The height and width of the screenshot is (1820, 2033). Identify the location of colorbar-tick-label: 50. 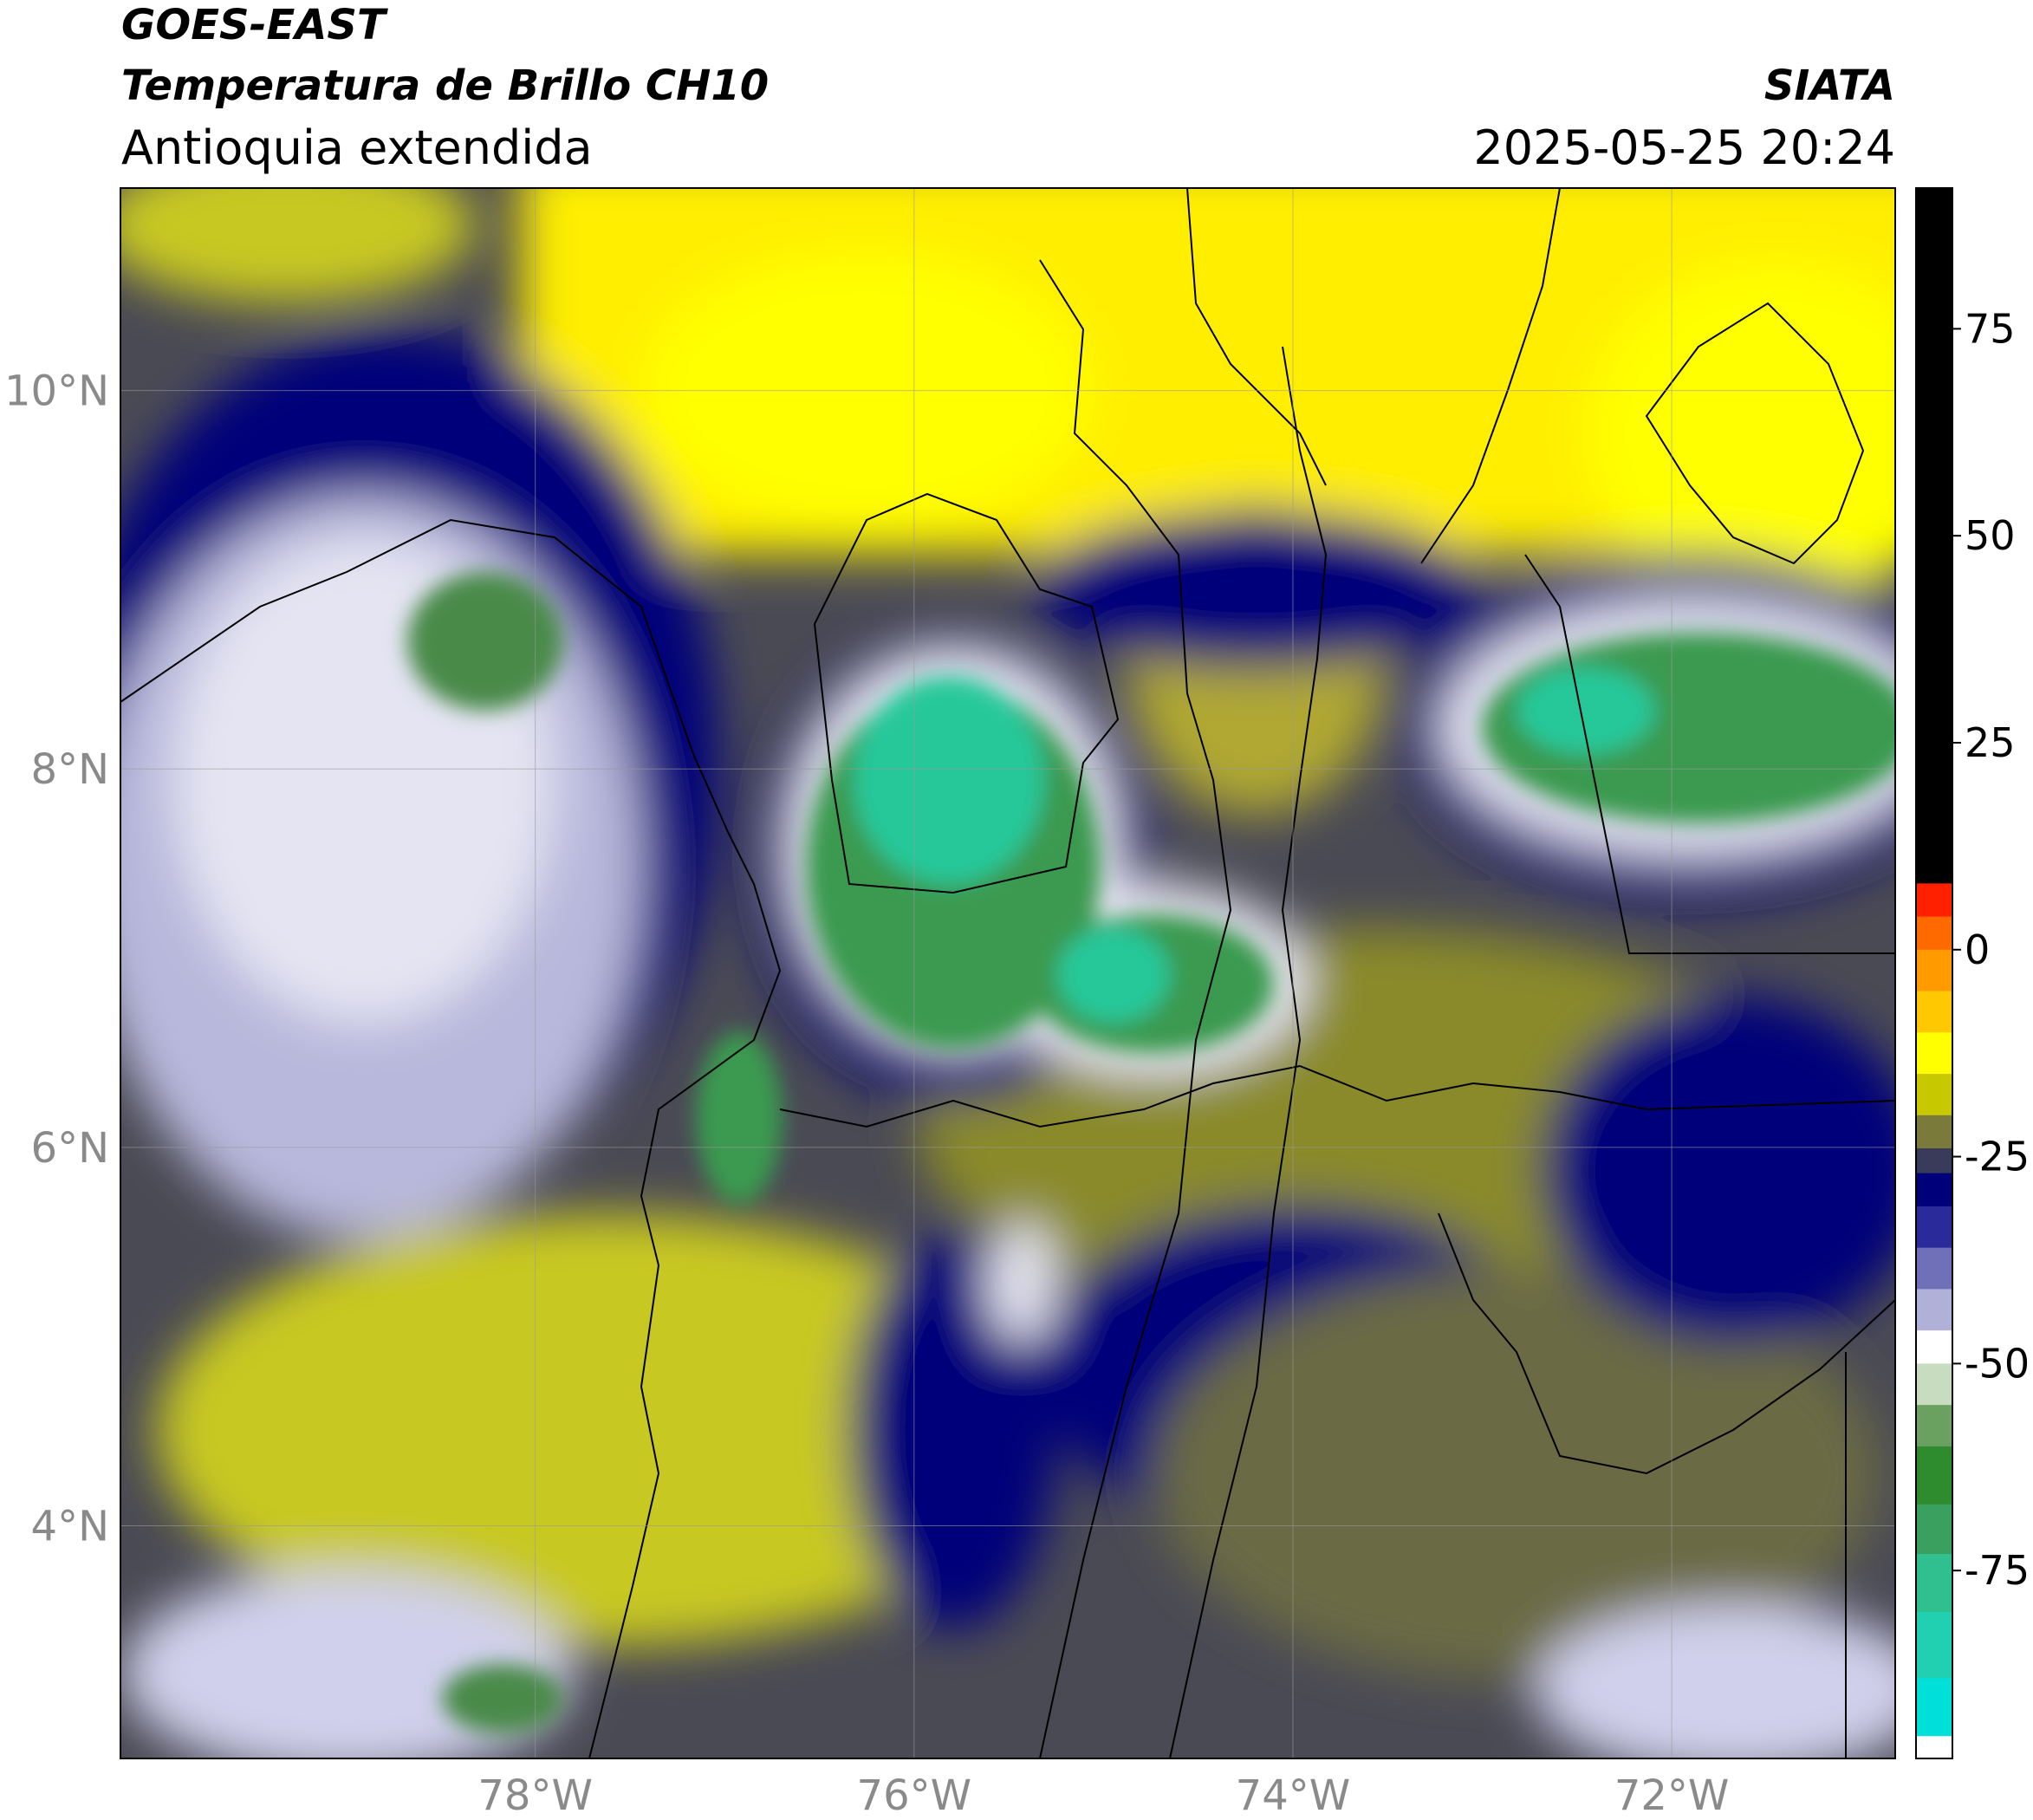
(1990, 535).